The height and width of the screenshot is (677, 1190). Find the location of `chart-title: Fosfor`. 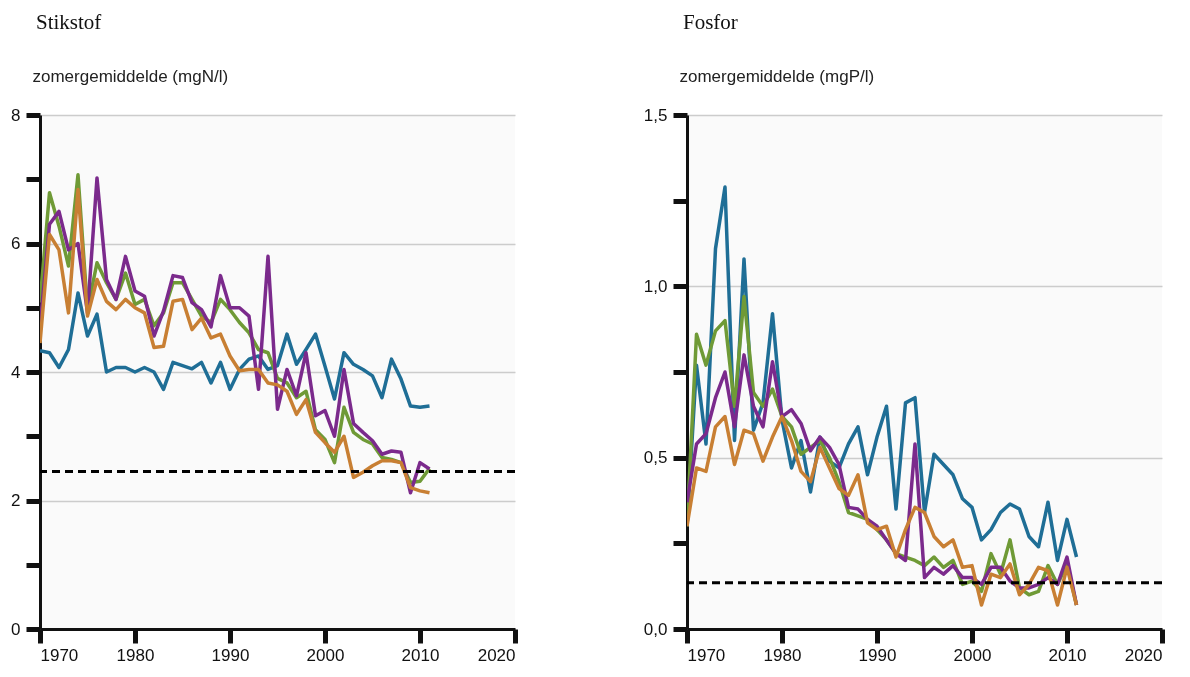

chart-title: Fosfor is located at coordinates (710, 22).